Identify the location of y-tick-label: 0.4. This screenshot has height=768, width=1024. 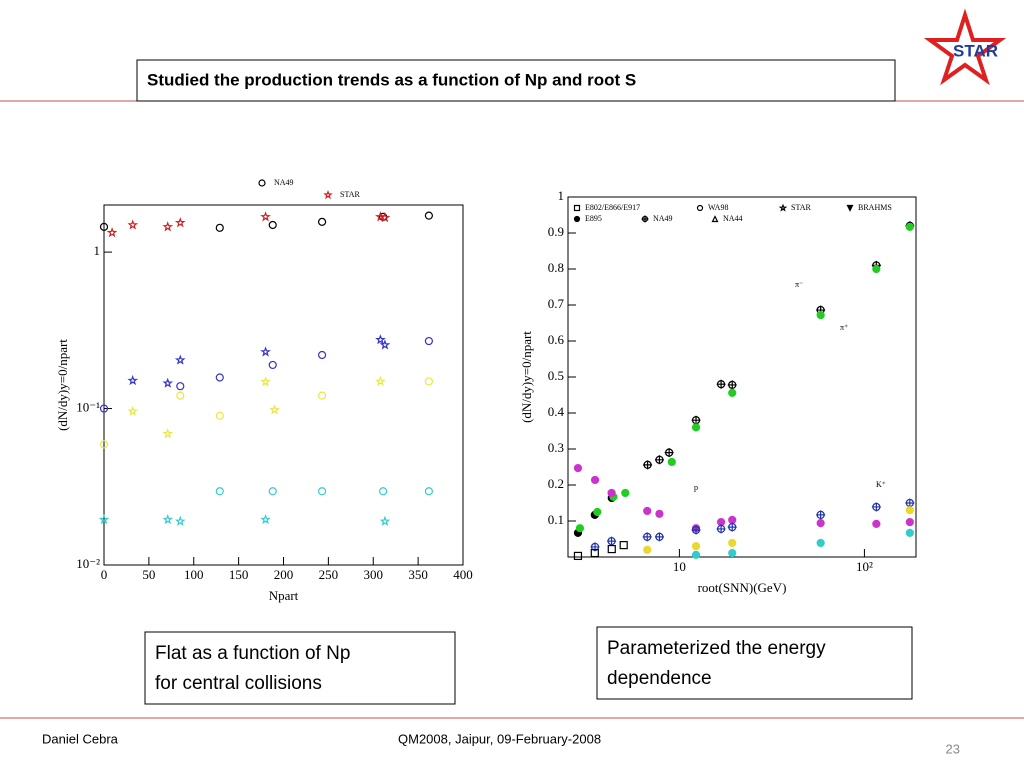
(556, 411).